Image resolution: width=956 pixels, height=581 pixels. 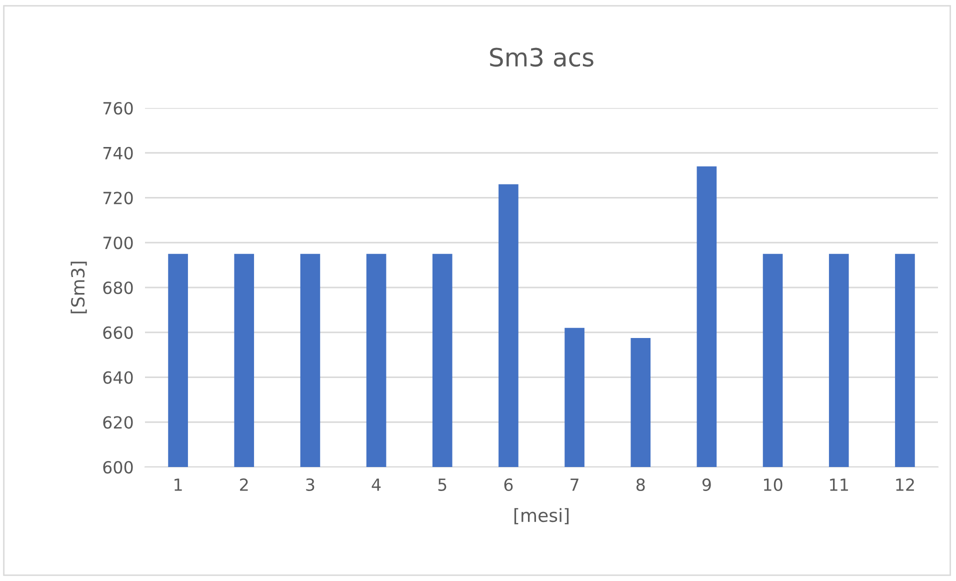 I want to click on x-tick-label: 12, so click(x=905, y=484).